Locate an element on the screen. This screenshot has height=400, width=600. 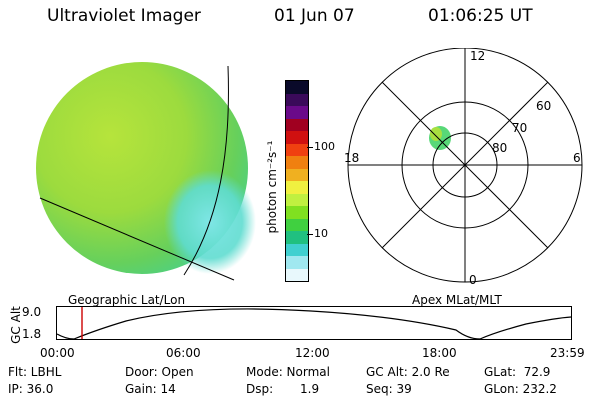
aurora-blob-core is located at coordinates (436, 134).